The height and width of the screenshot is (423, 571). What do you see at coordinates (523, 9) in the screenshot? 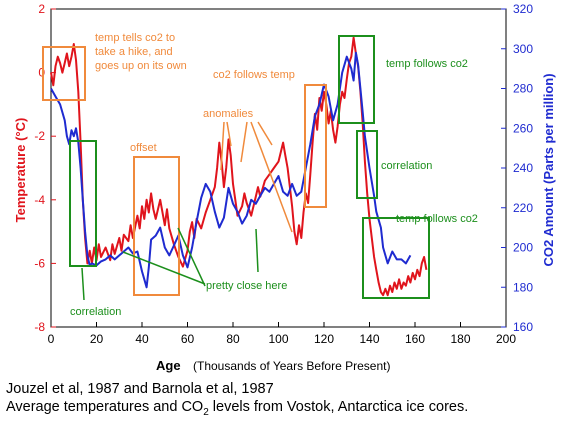
I see `y-right-tick-label: 320` at bounding box center [523, 9].